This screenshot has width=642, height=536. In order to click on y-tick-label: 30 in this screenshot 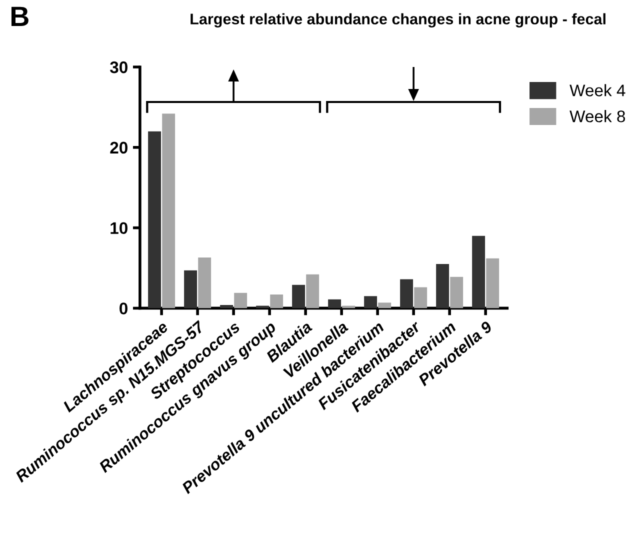, I will do `click(119, 67)`.